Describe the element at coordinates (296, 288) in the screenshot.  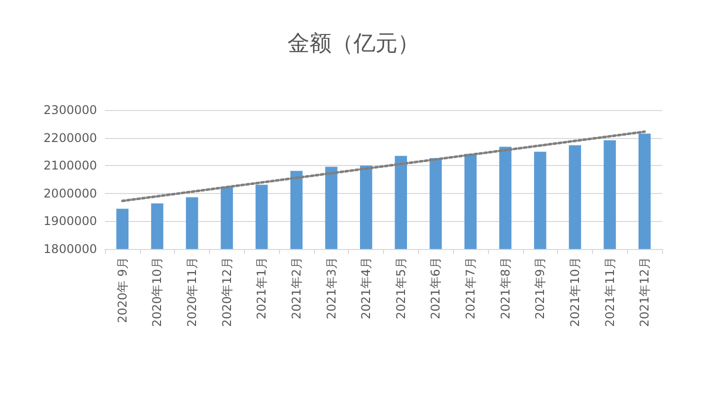
I see `x-tick-label: 2021年2月` at that location.